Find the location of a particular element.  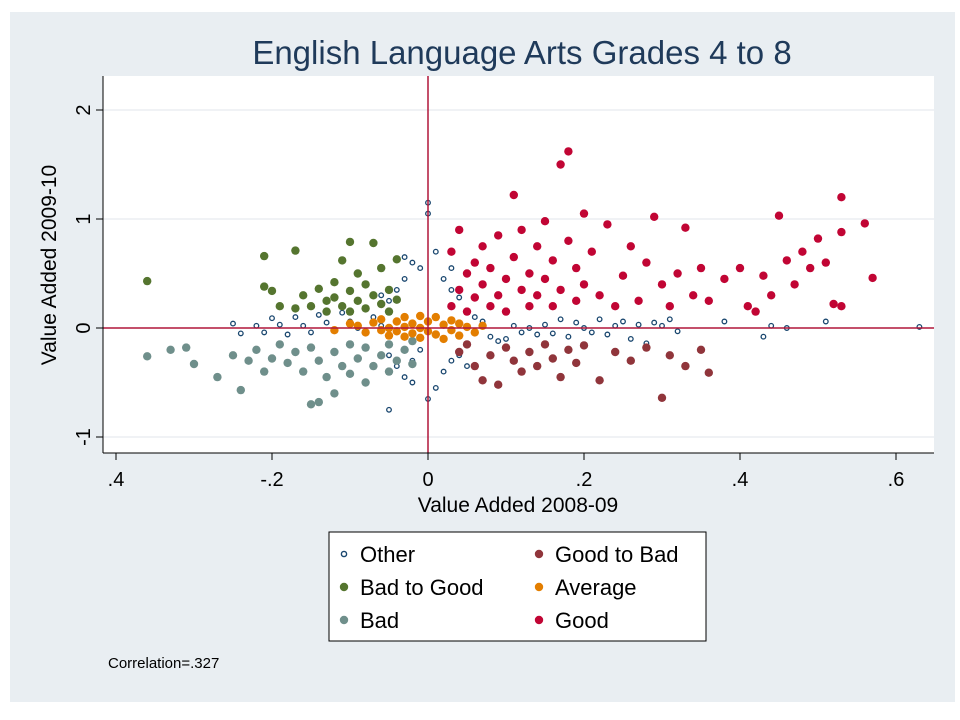

y-tick-label: 2 is located at coordinates (84, 109).